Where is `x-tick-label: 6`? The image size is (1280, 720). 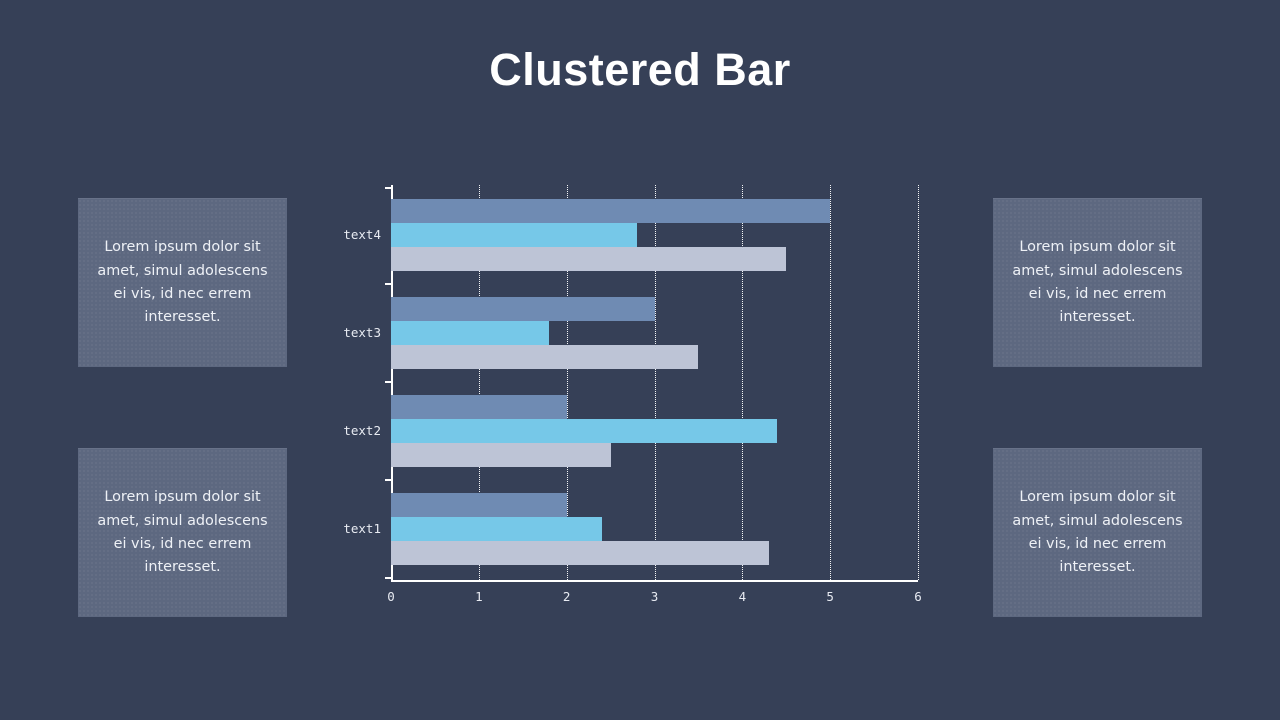 x-tick-label: 6 is located at coordinates (918, 596).